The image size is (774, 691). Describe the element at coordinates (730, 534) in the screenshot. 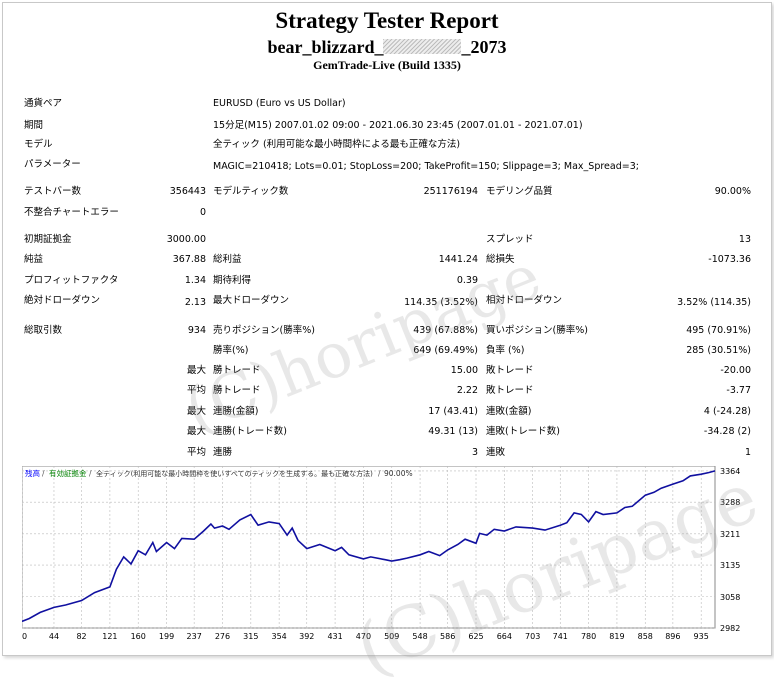

I see `y-tick-label: 3211` at that location.